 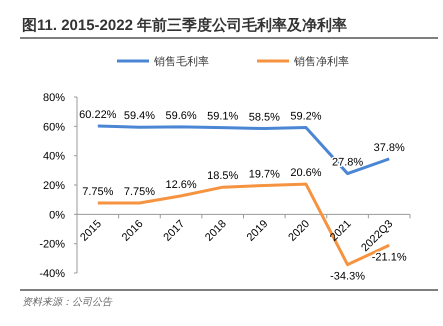 I want to click on y-tick-label: 40%, so click(x=54, y=156).